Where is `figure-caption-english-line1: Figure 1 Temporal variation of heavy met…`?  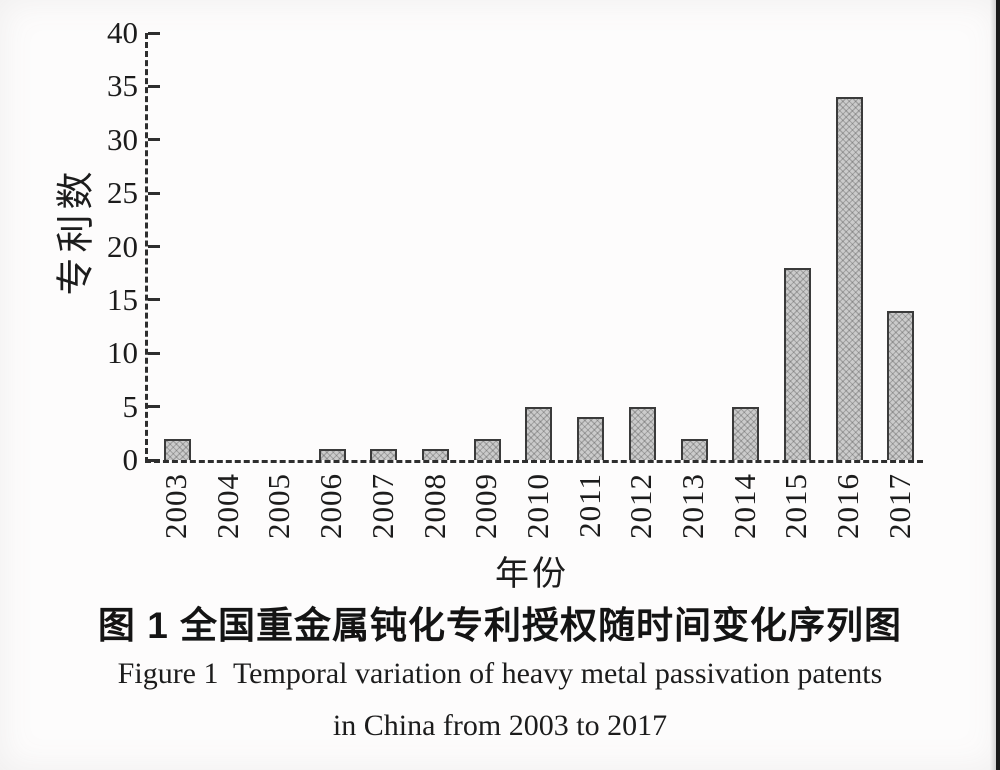
figure-caption-english-line1: Figure 1 Temporal variation of heavy met… is located at coordinates (500, 673).